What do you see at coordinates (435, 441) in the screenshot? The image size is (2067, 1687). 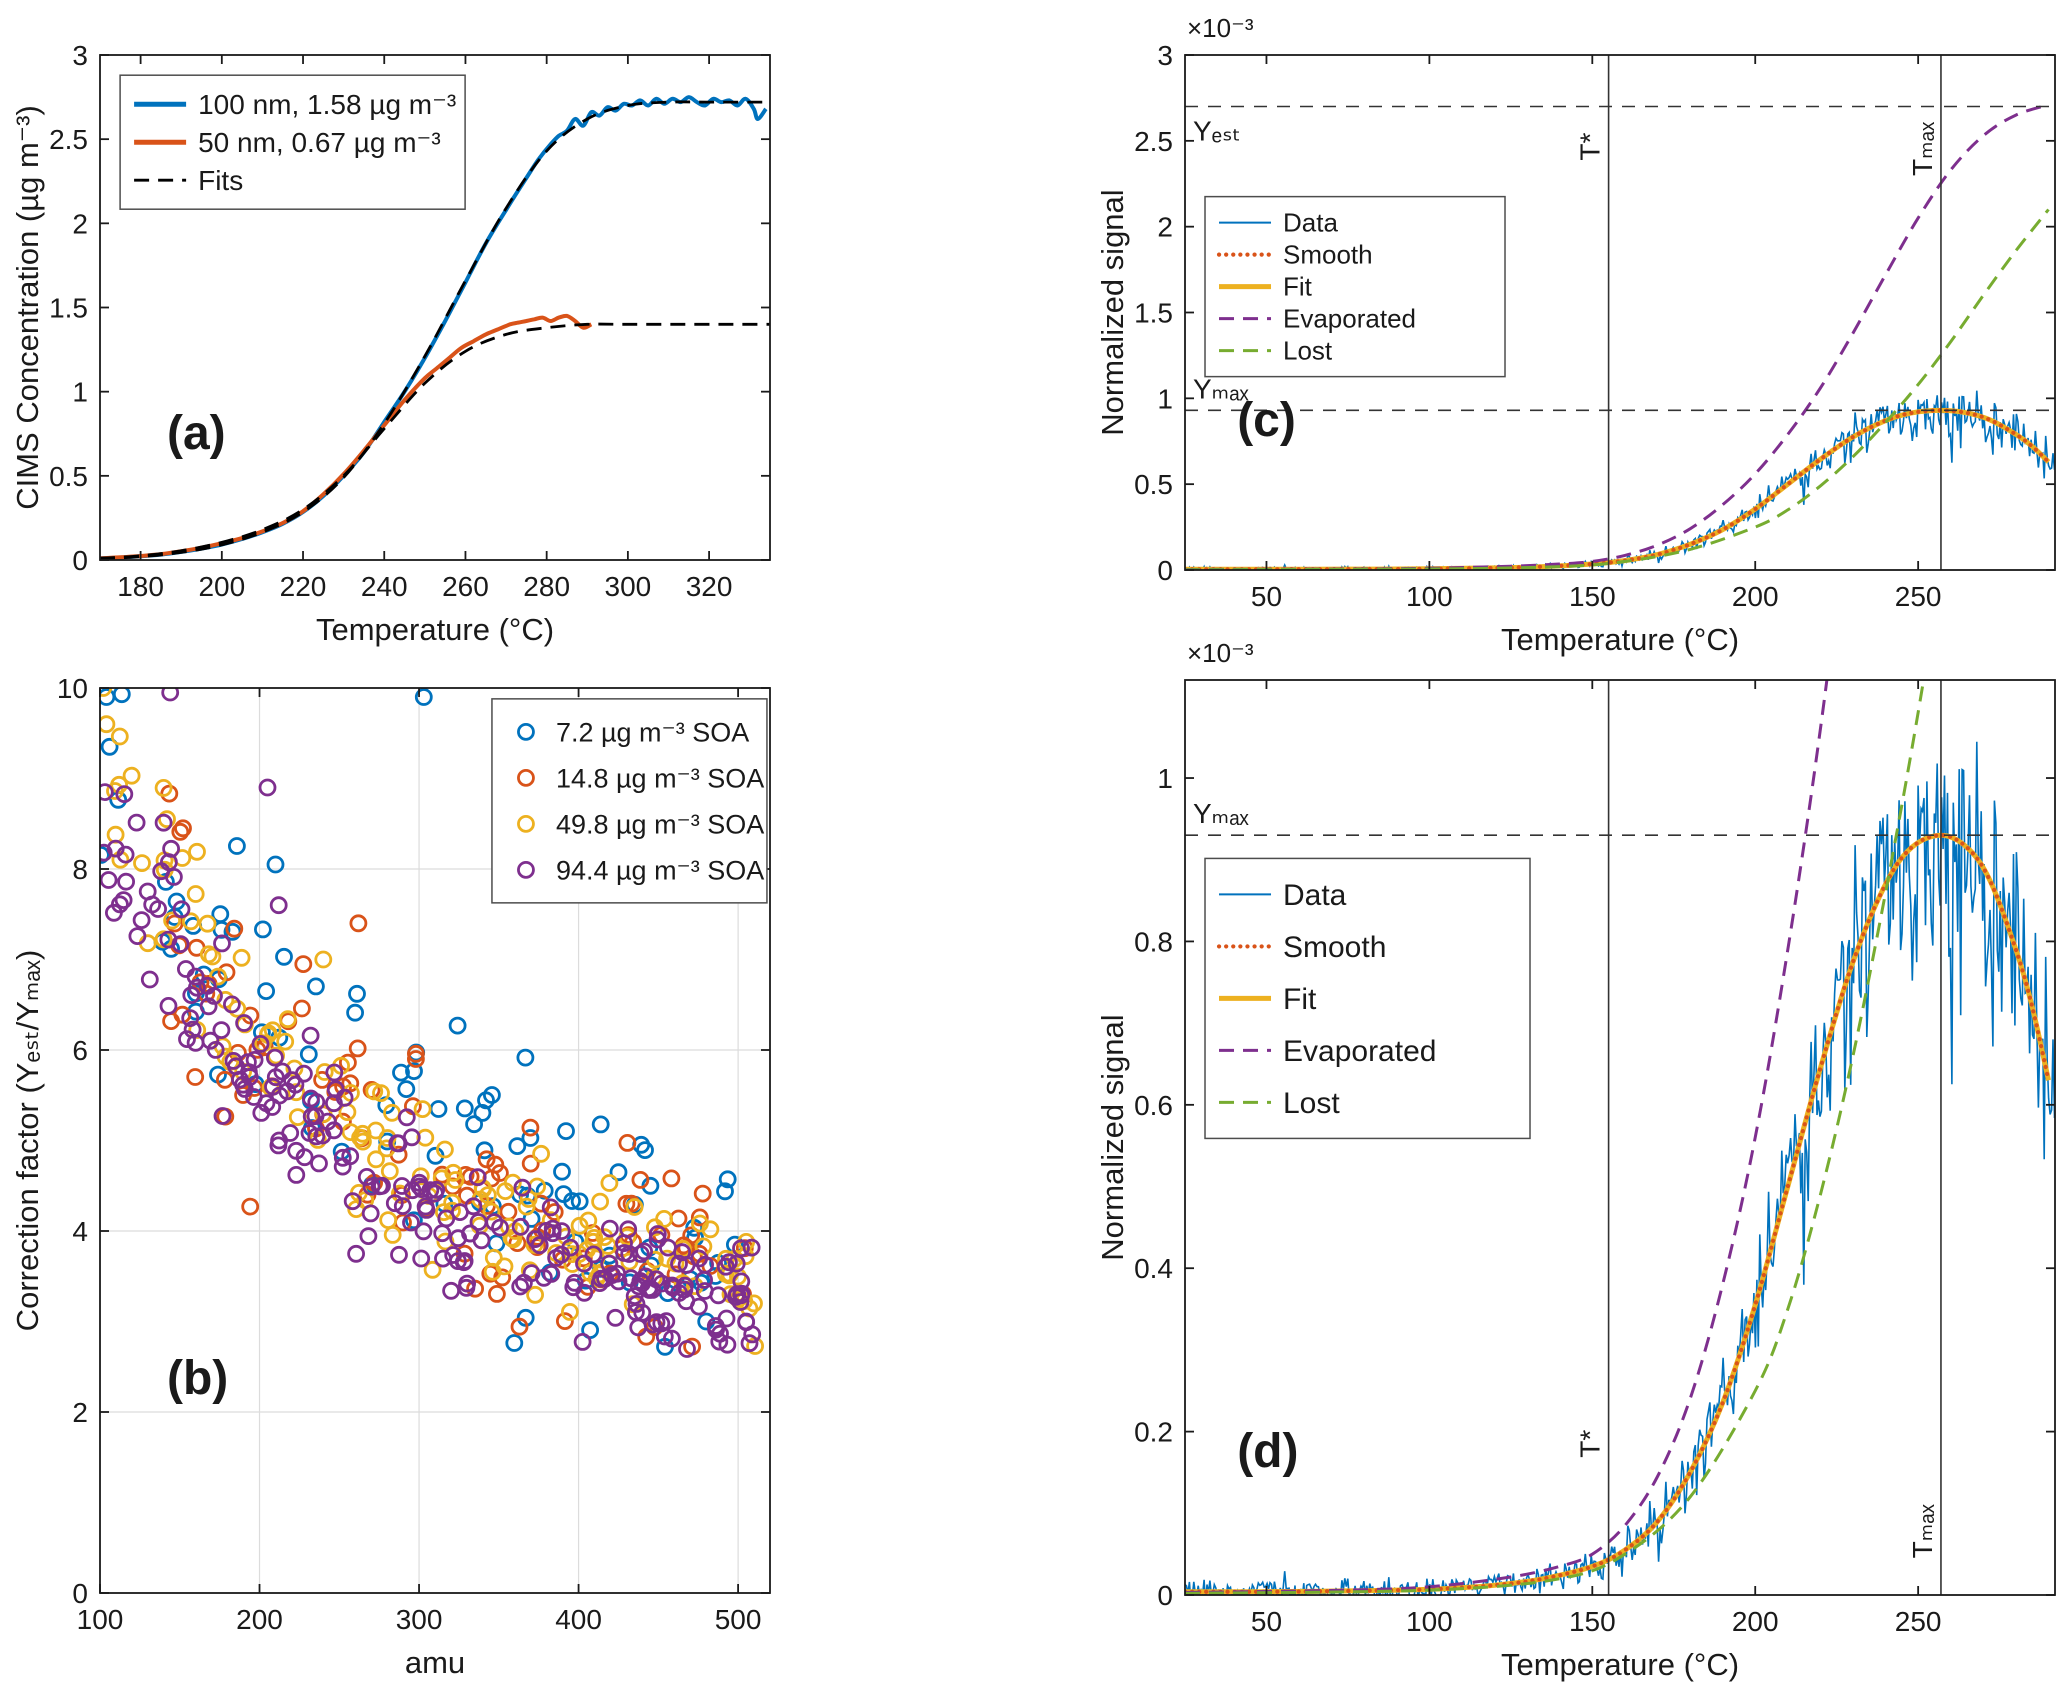 I see `series-a-fit-50-nm` at bounding box center [435, 441].